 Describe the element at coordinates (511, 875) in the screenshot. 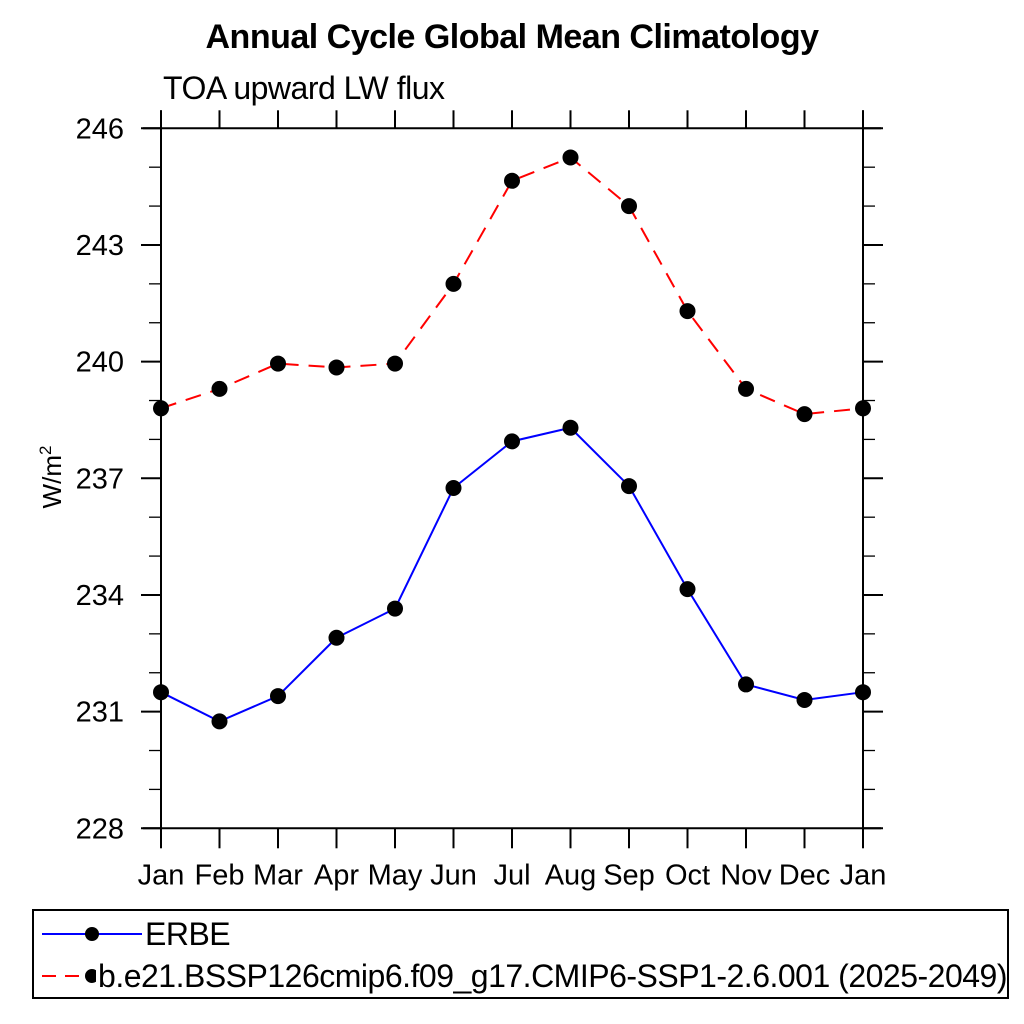

I see `x-tick-label: Jul` at that location.